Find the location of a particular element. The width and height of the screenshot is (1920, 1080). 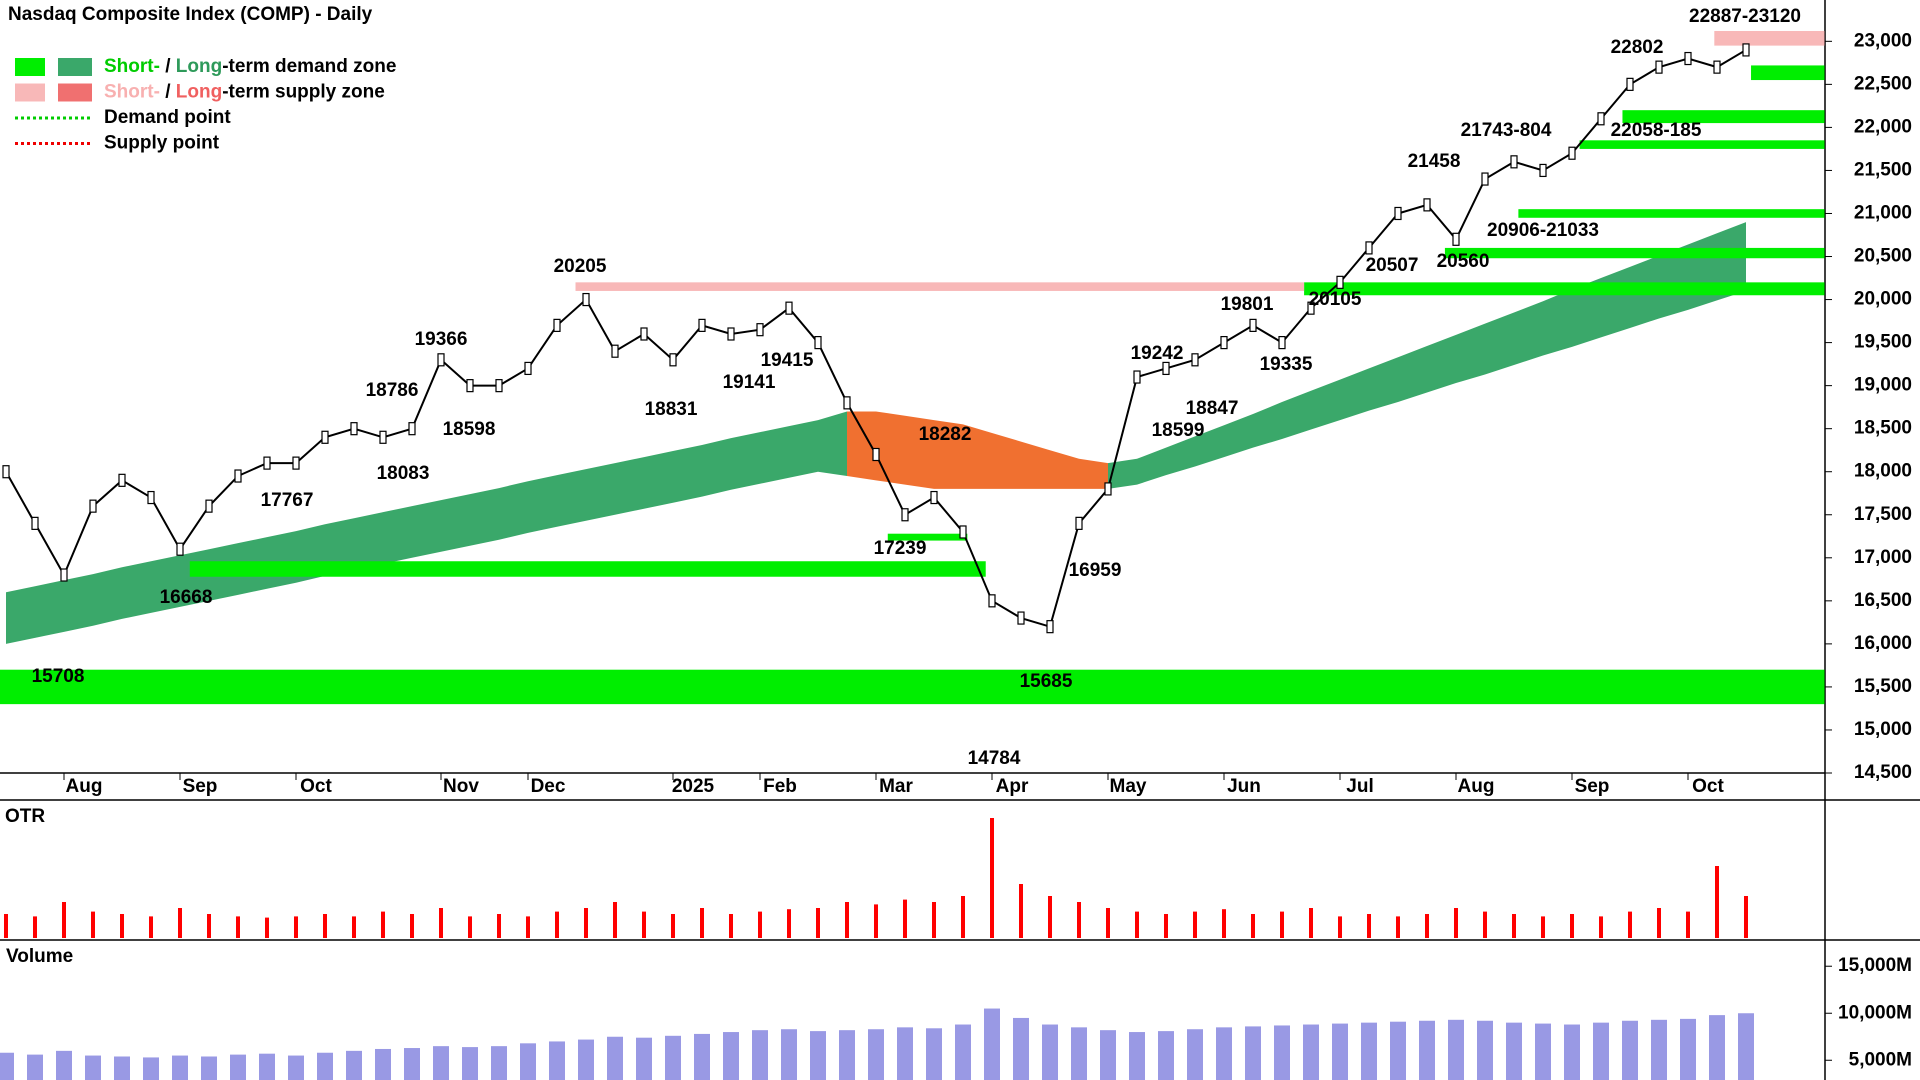

supply-zone is located at coordinates (1769, 38).